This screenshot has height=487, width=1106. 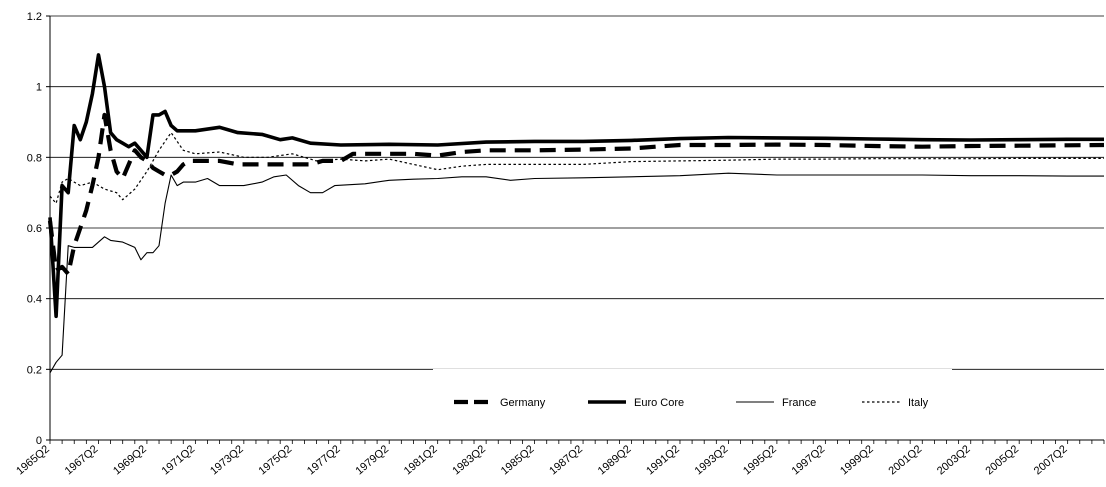 What do you see at coordinates (918, 403) in the screenshot?
I see `legend-label-3: Italy` at bounding box center [918, 403].